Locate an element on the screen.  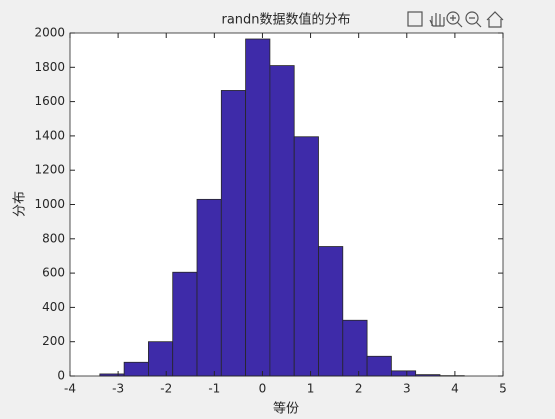
y-tick-label: 800 is located at coordinates (53, 238).